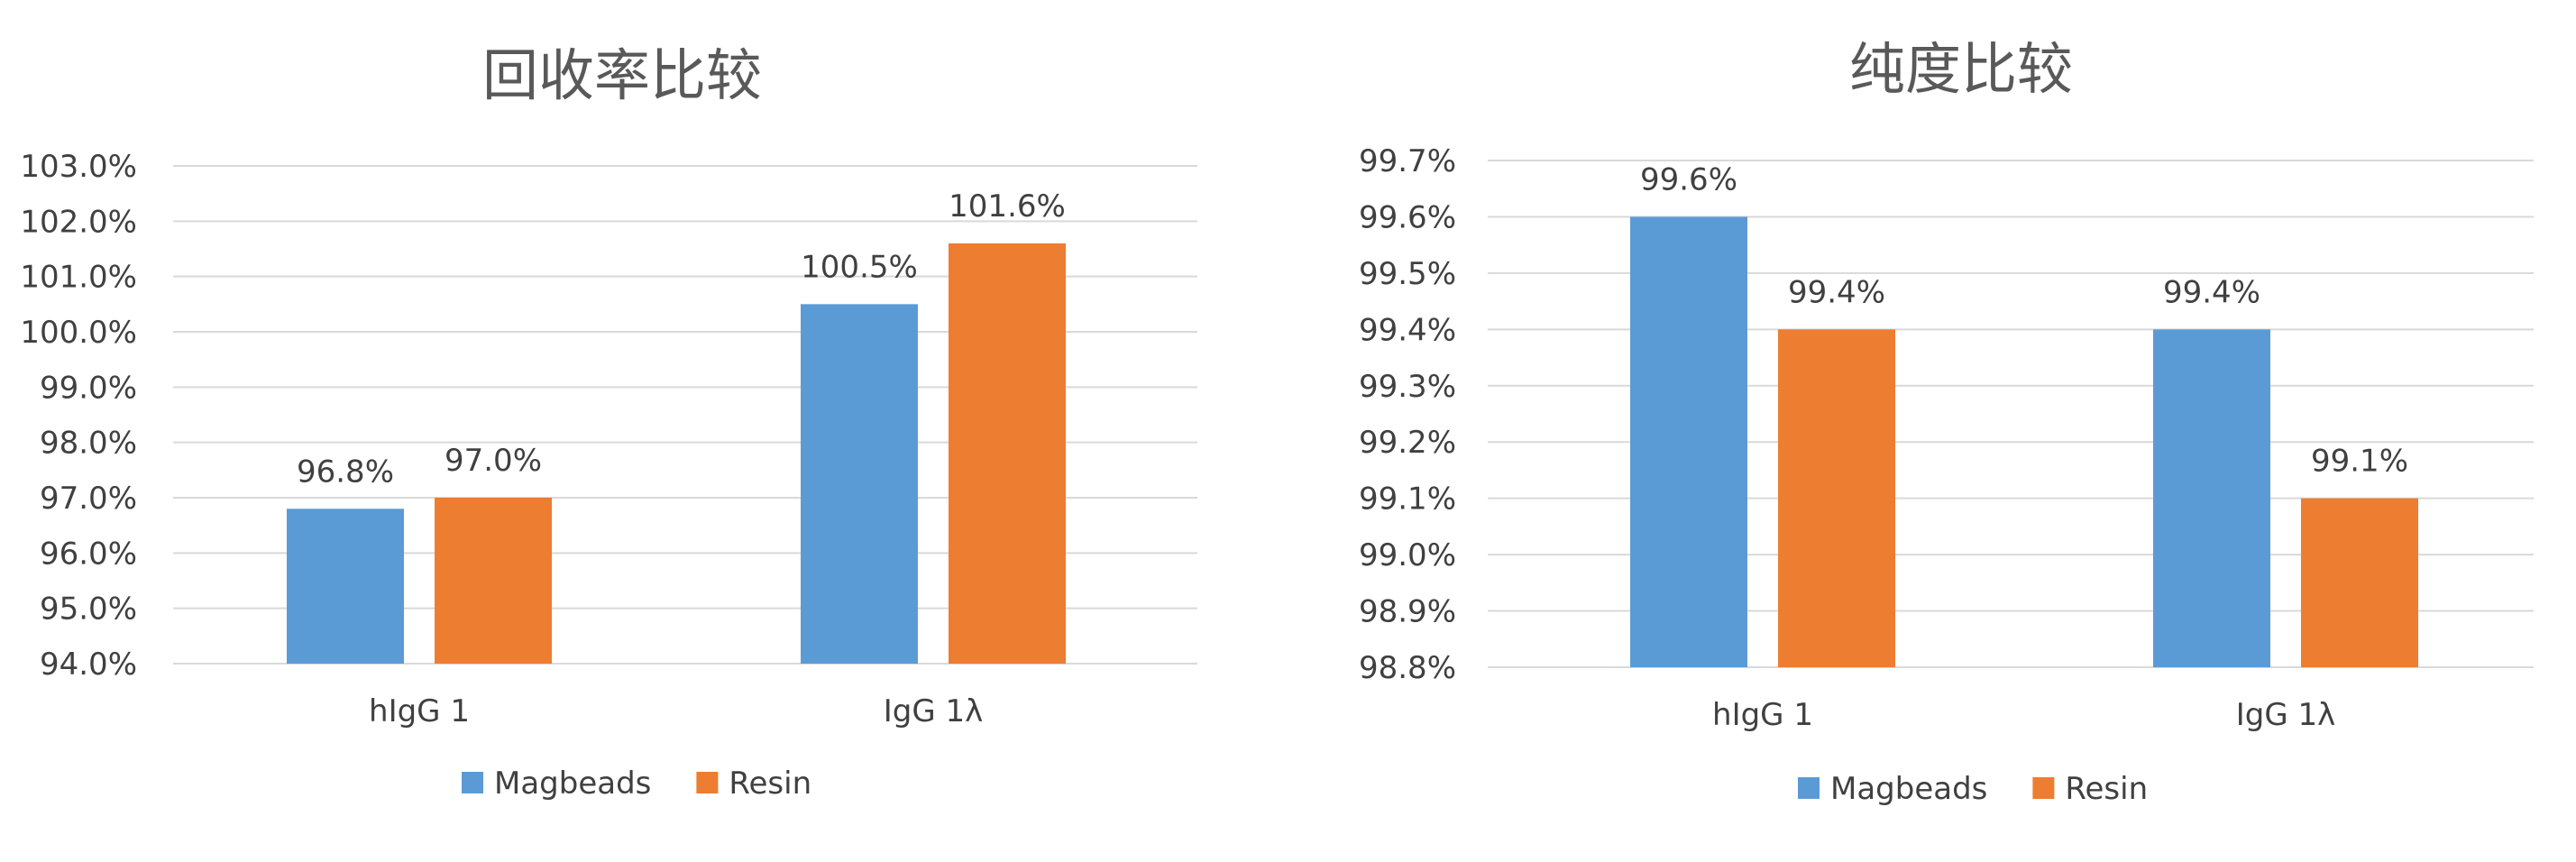 The width and height of the screenshot is (2576, 862). I want to click on data-label: 96.8%, so click(345, 472).